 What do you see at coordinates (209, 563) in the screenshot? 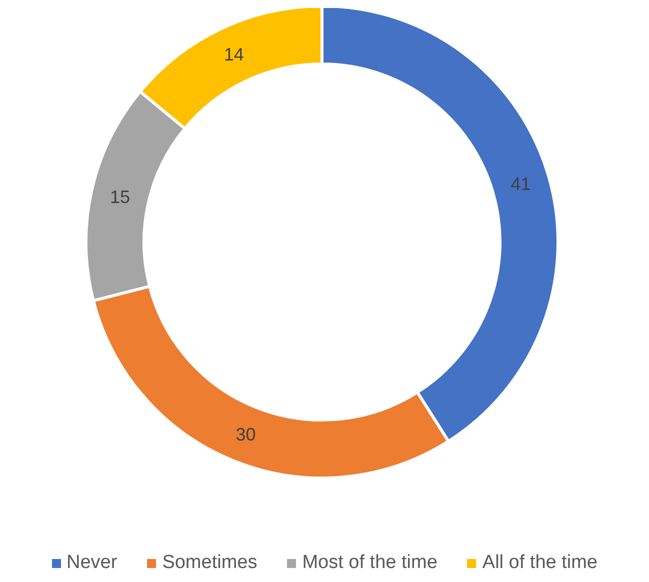
I see `legend-label: Sometimes` at bounding box center [209, 563].